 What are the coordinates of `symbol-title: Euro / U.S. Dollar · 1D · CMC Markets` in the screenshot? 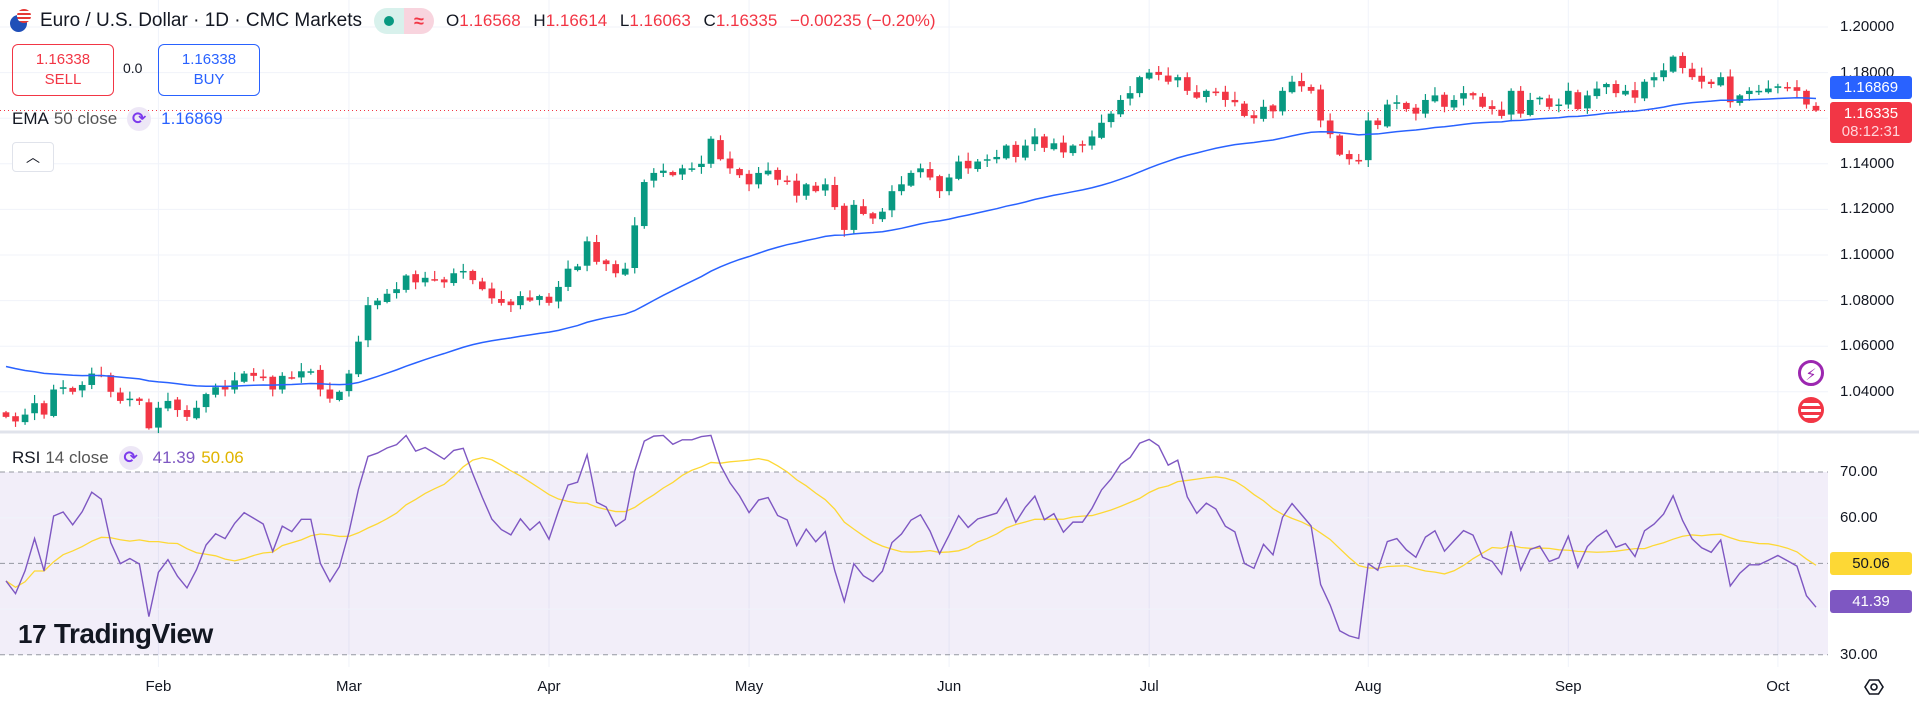 It's located at (201, 20).